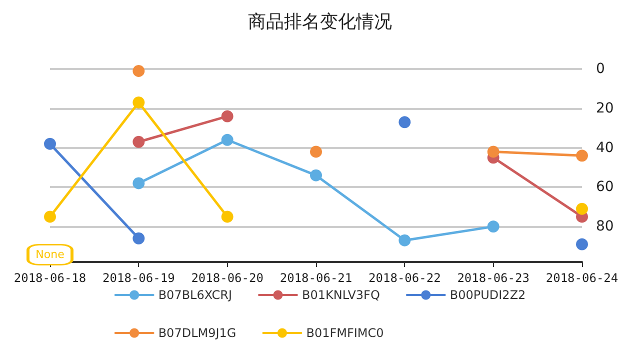  What do you see at coordinates (227, 278) in the screenshot?
I see `x-tick-label: 2018-06-20` at bounding box center [227, 278].